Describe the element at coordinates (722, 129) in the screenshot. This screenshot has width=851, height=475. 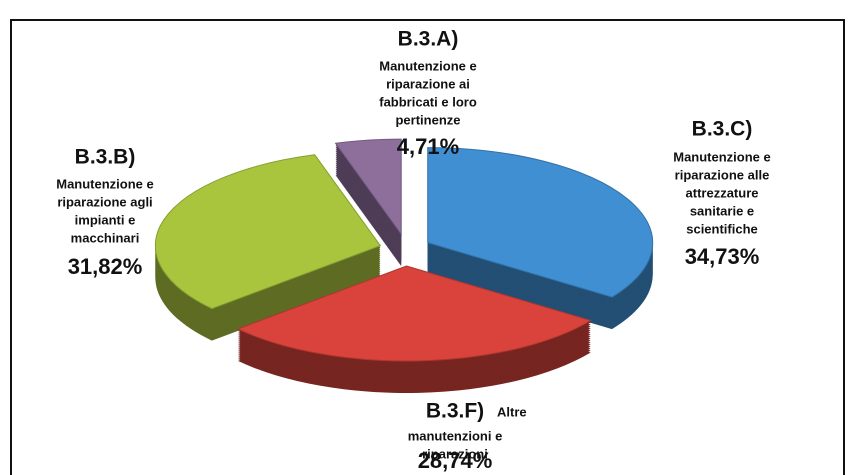
I see `slice-code: B.3.C)` at that location.